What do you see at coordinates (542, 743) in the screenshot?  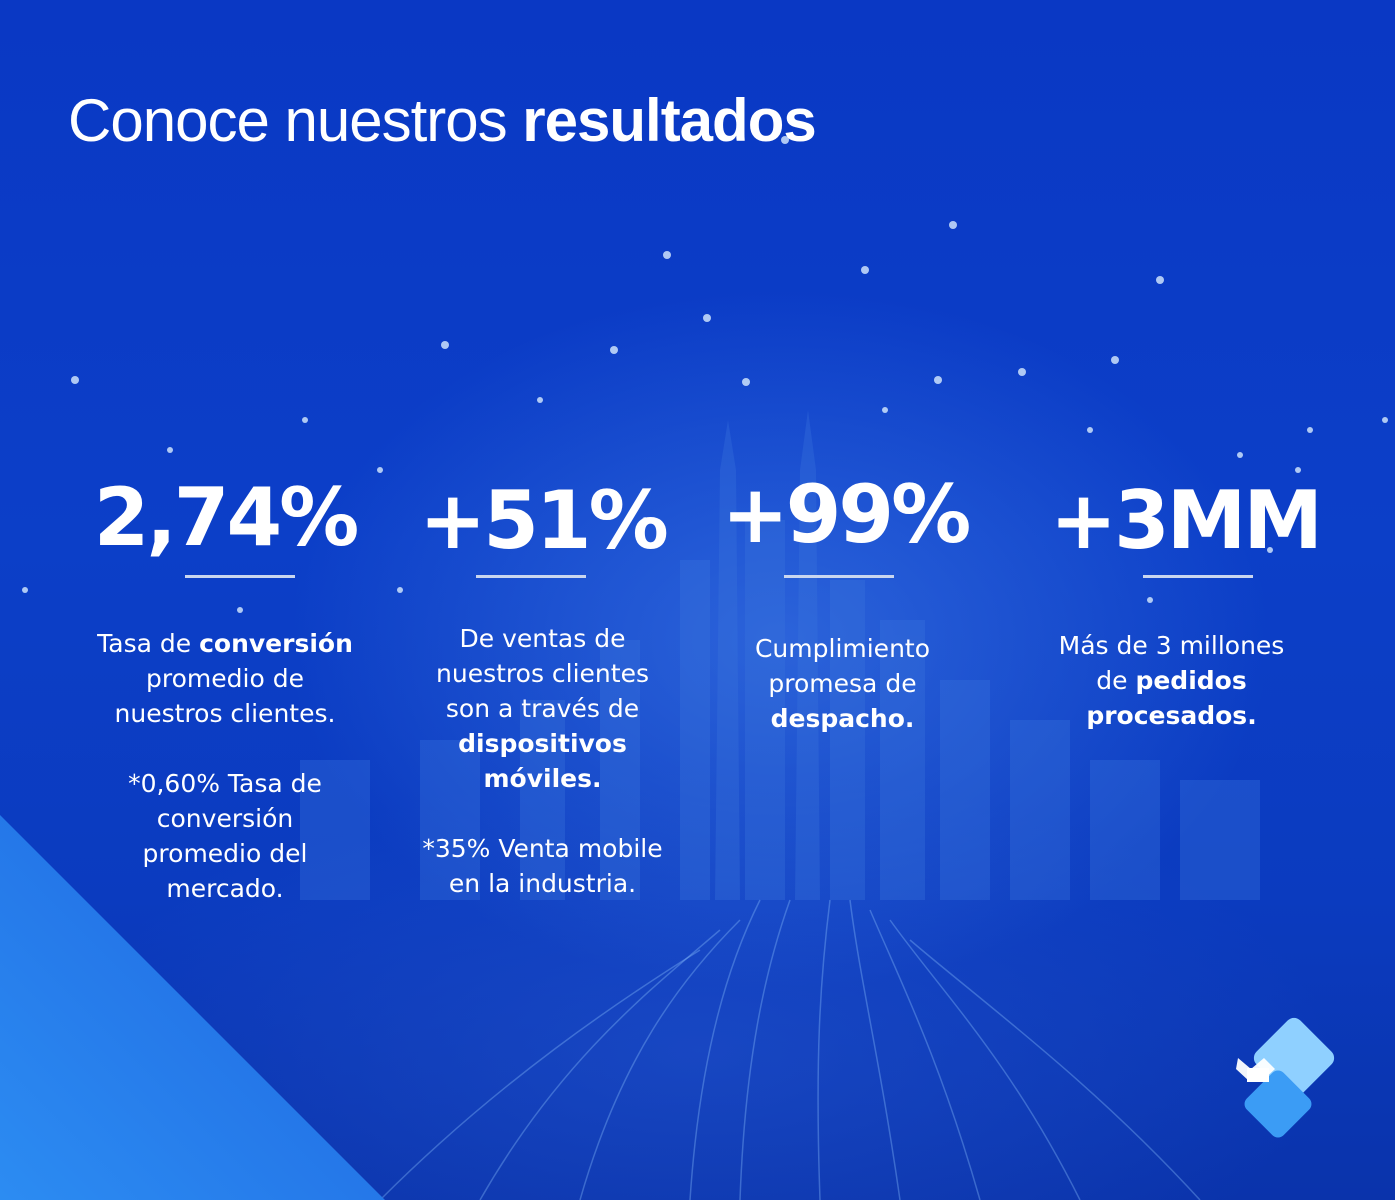 I see `desc-line: dispositivos` at bounding box center [542, 743].